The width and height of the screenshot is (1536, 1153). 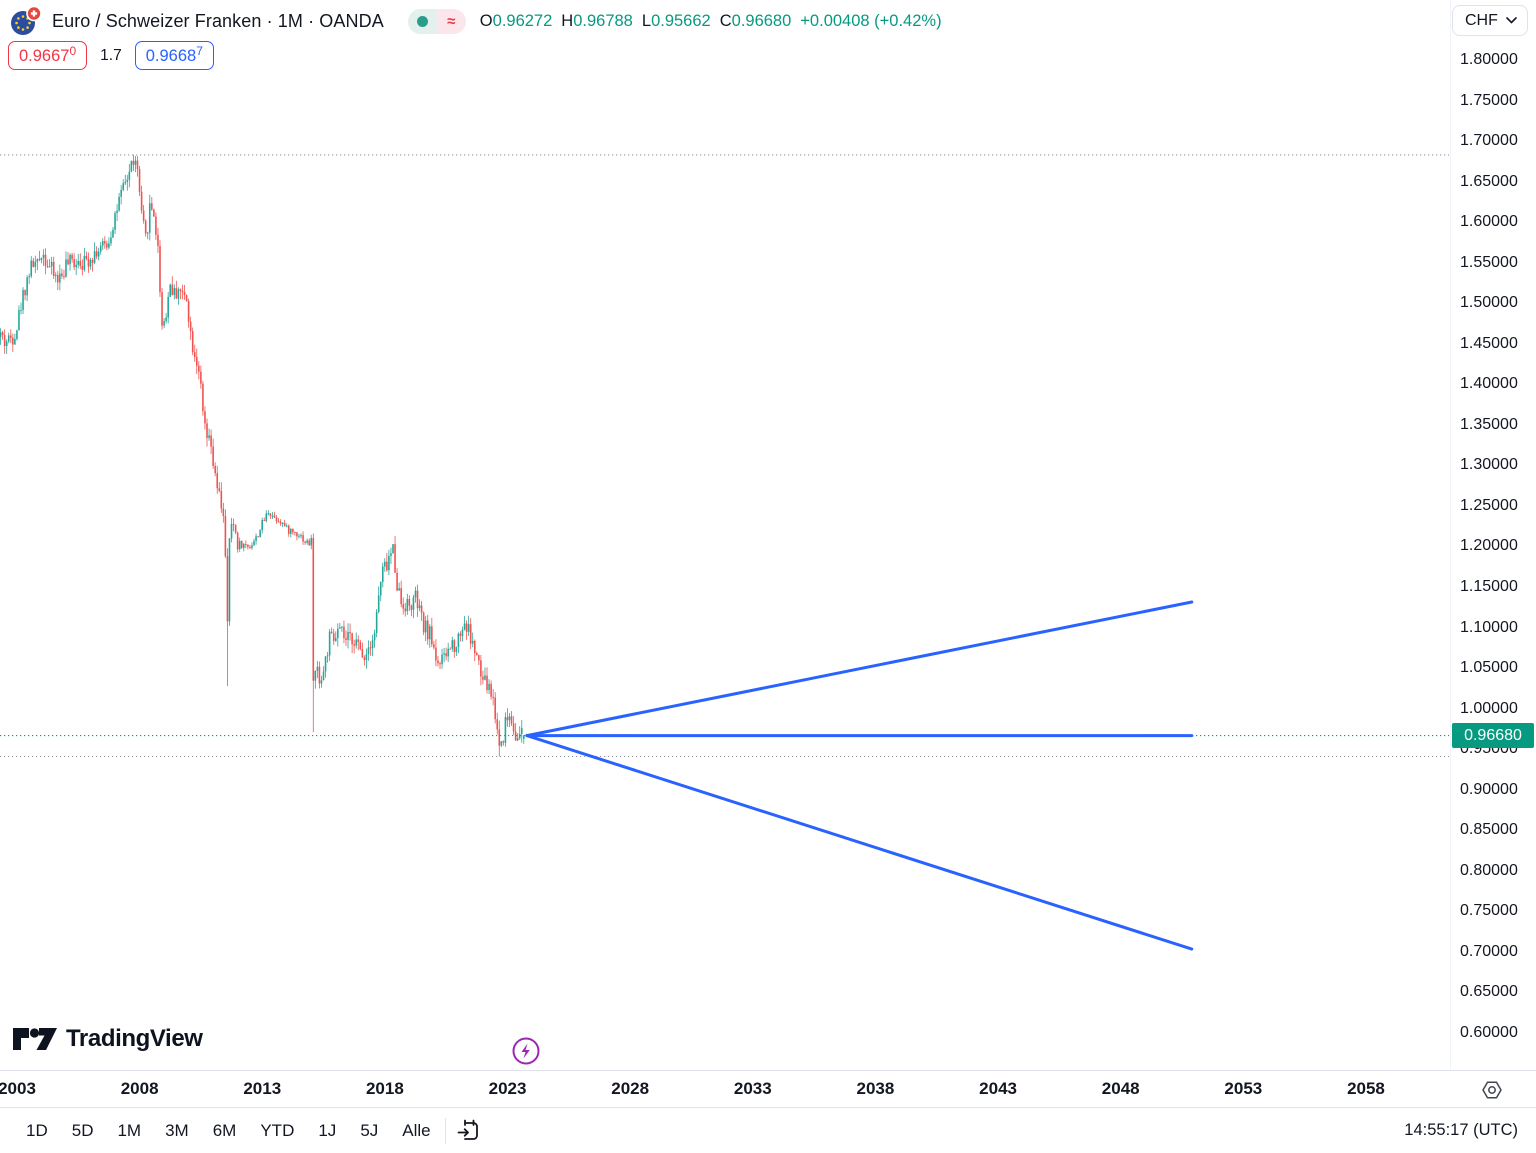 What do you see at coordinates (725, 20) in the screenshot?
I see `ohlc-close-label: C` at bounding box center [725, 20].